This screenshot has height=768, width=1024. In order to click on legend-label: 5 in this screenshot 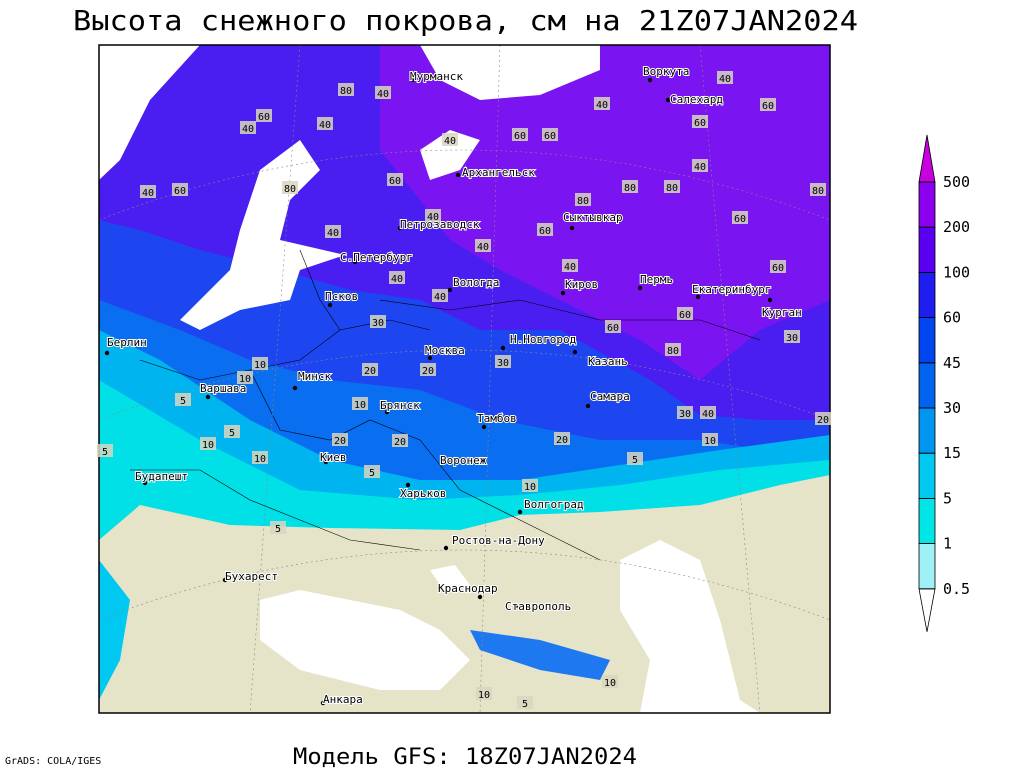, I will do `click(947, 498)`.